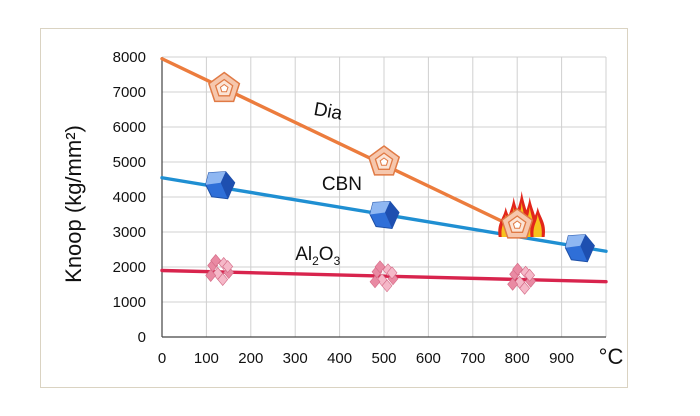 Image resolution: width=700 pixels, height=416 pixels. Describe the element at coordinates (342, 184) in the screenshot. I see `series-label-cbn: CBN` at that location.